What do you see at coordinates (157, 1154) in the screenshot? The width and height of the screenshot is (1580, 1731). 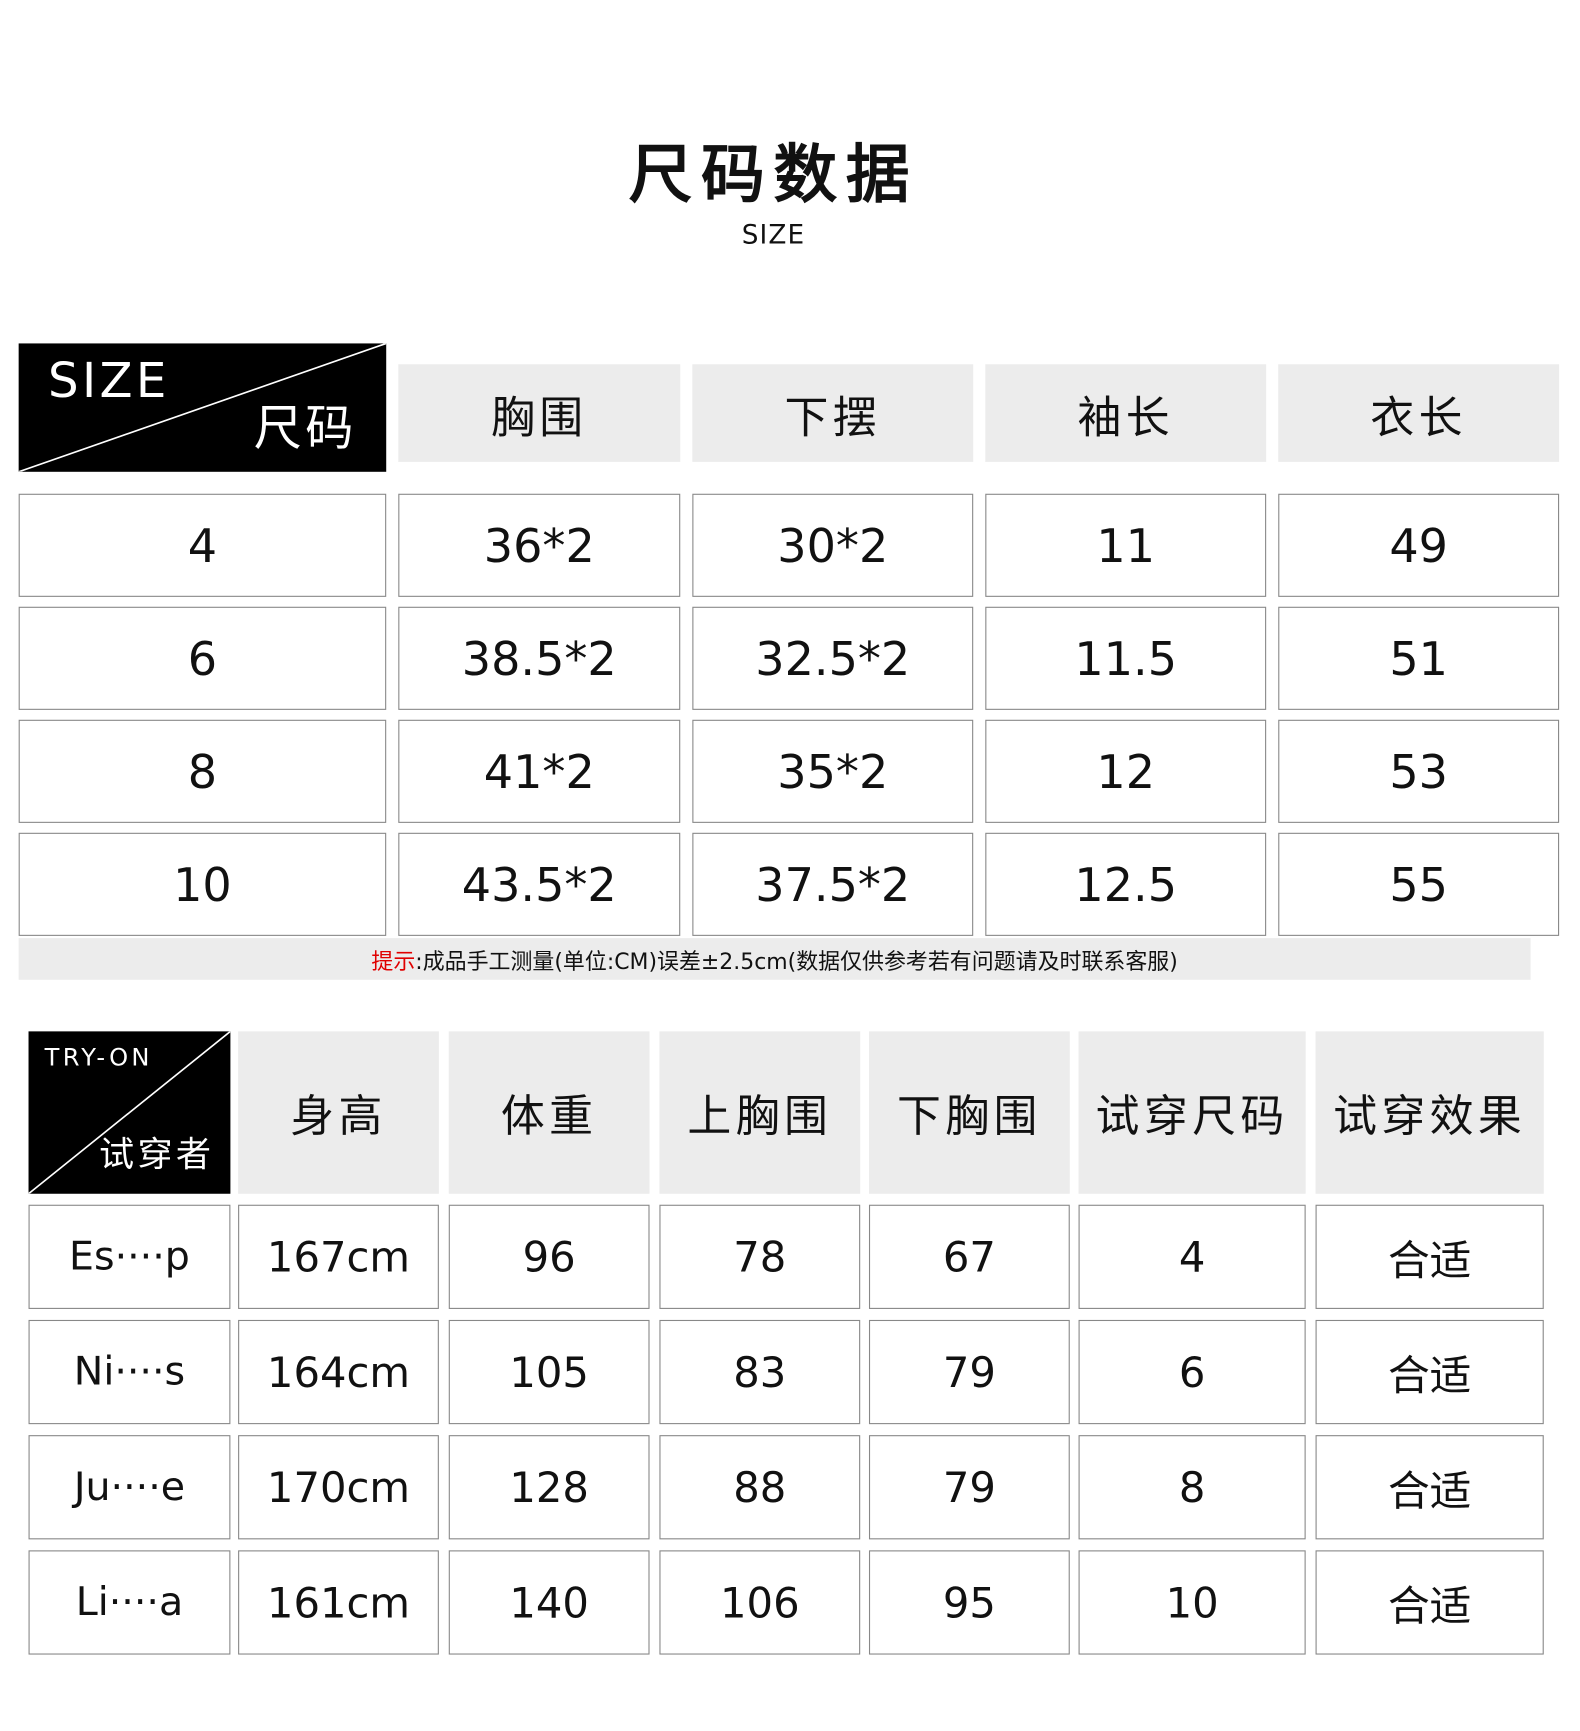 I see `corner-label-bottom: 试穿者` at bounding box center [157, 1154].